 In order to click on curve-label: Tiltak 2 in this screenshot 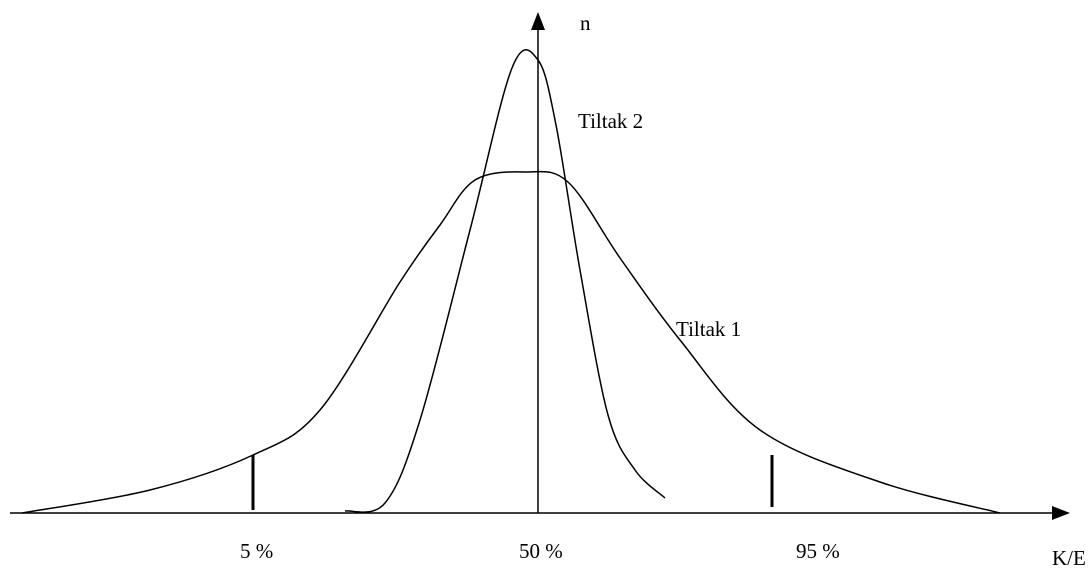, I will do `click(610, 121)`.